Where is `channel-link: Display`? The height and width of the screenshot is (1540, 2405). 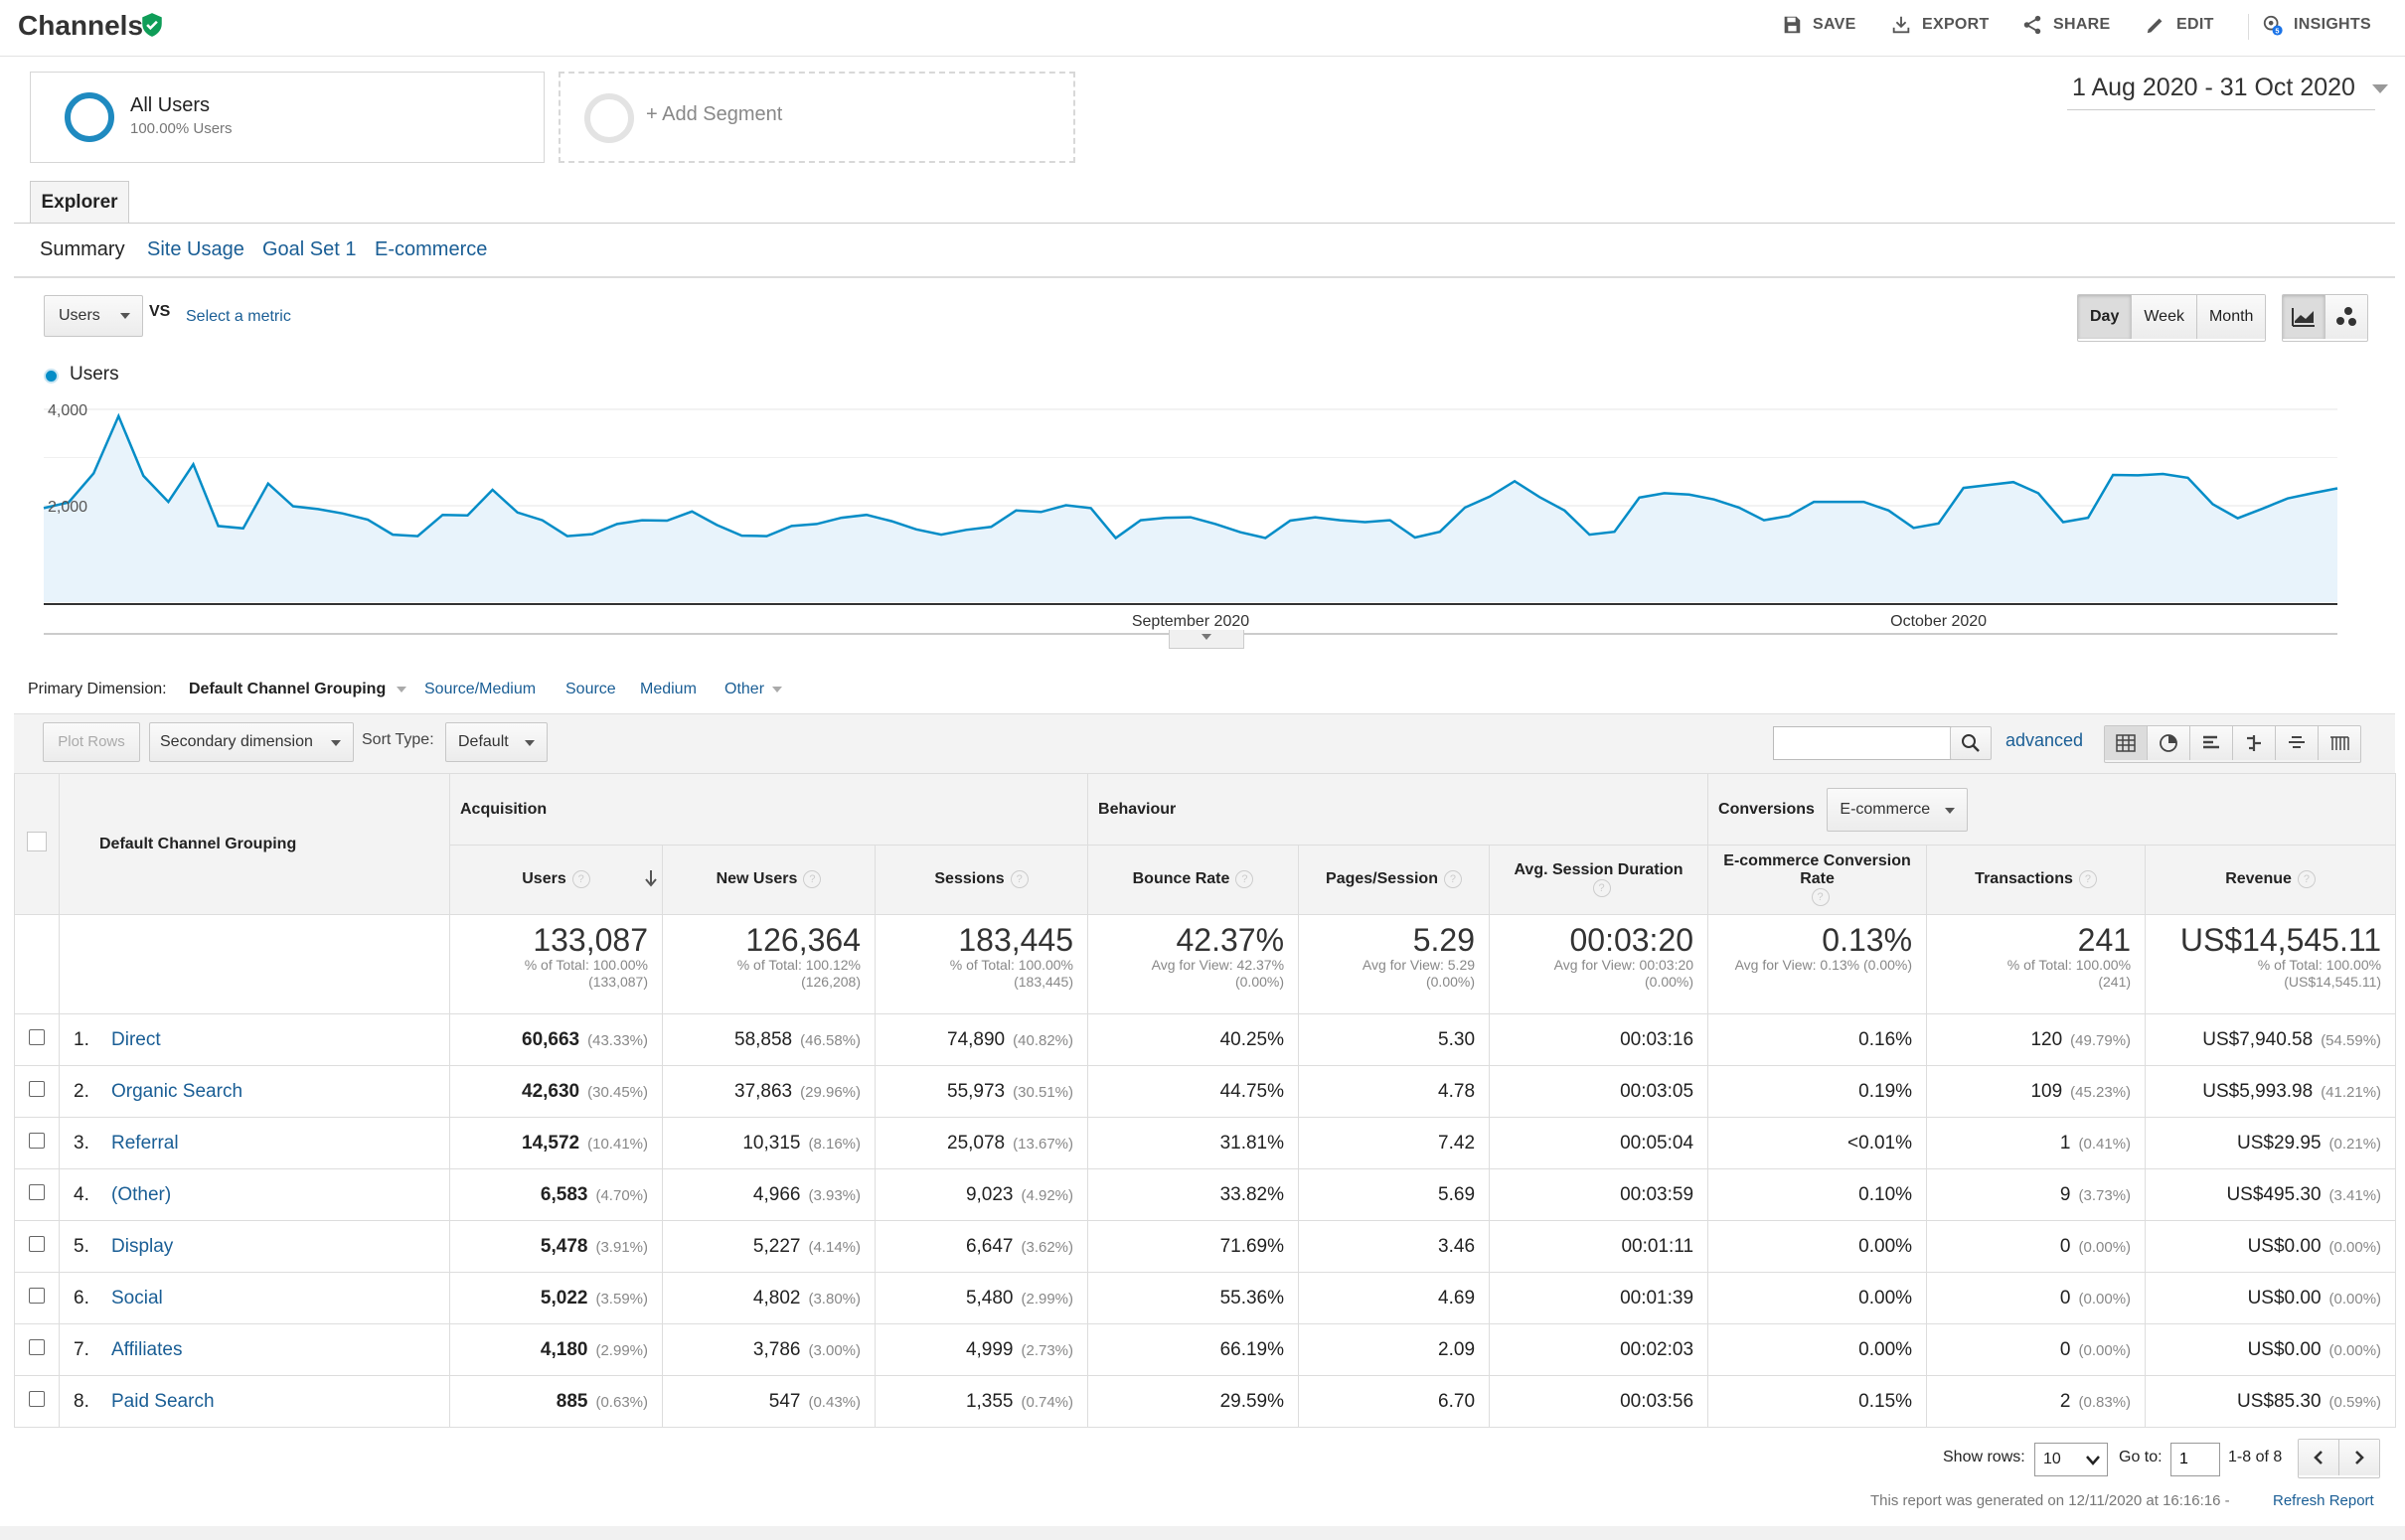 channel-link: Display is located at coordinates (142, 1246).